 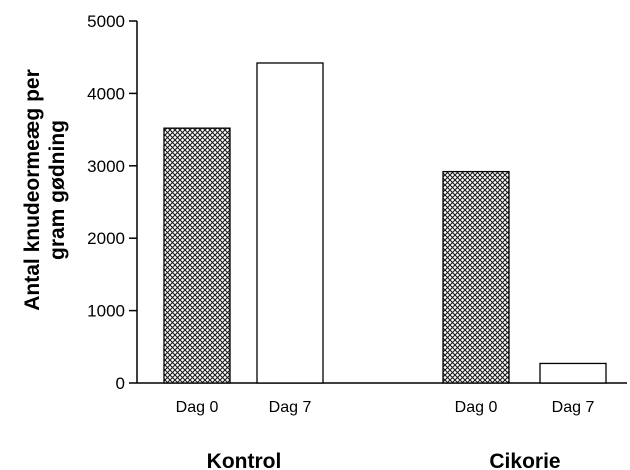 I want to click on y-tick-label: 0, so click(x=120, y=383).